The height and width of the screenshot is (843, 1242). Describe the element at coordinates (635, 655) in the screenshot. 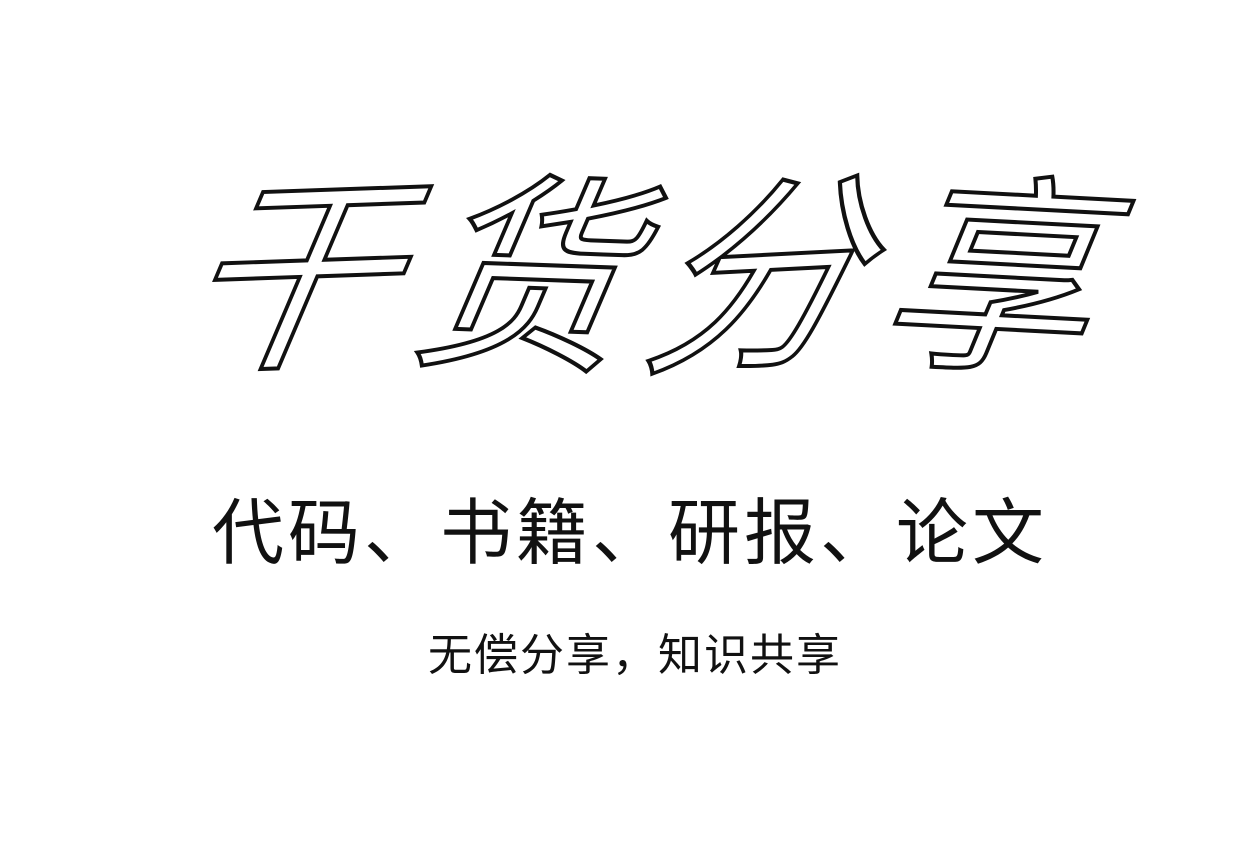

I see `tagline: 无偿分享，知识共享` at that location.